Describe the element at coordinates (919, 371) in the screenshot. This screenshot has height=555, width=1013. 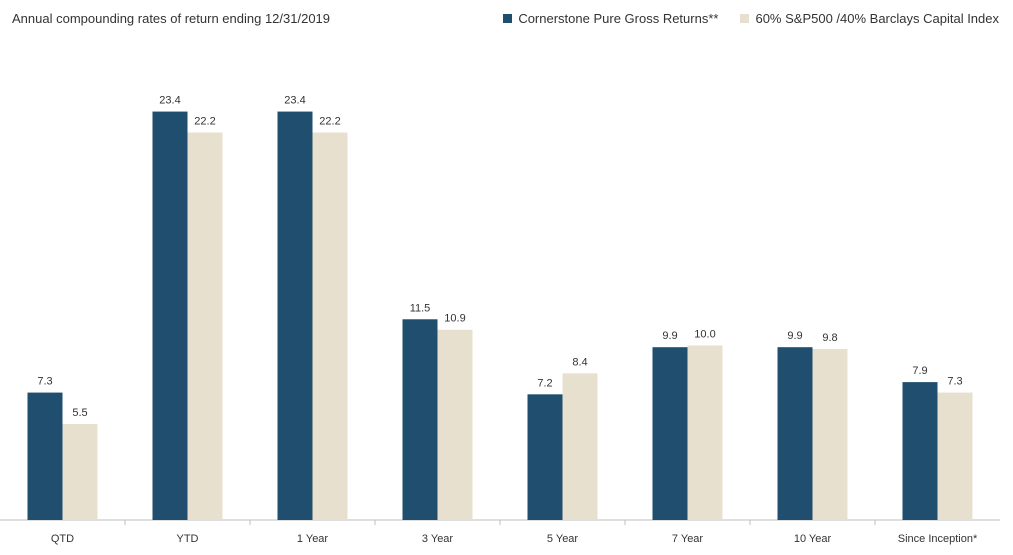
I see `data-label: 7.9` at that location.